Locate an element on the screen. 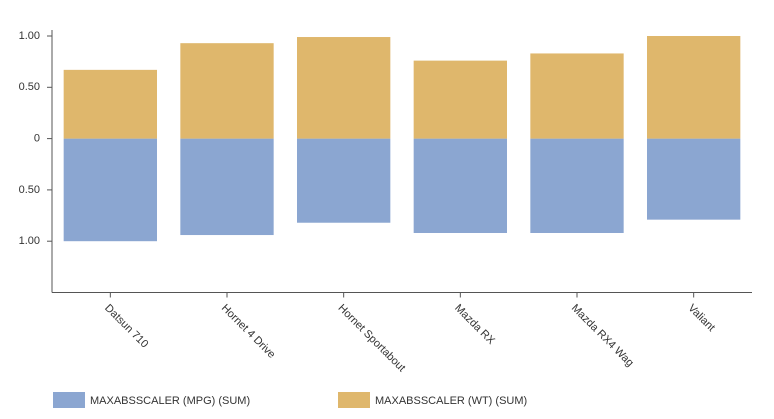 The width and height of the screenshot is (774, 419). y-tick-label: 0 is located at coordinates (37, 139).